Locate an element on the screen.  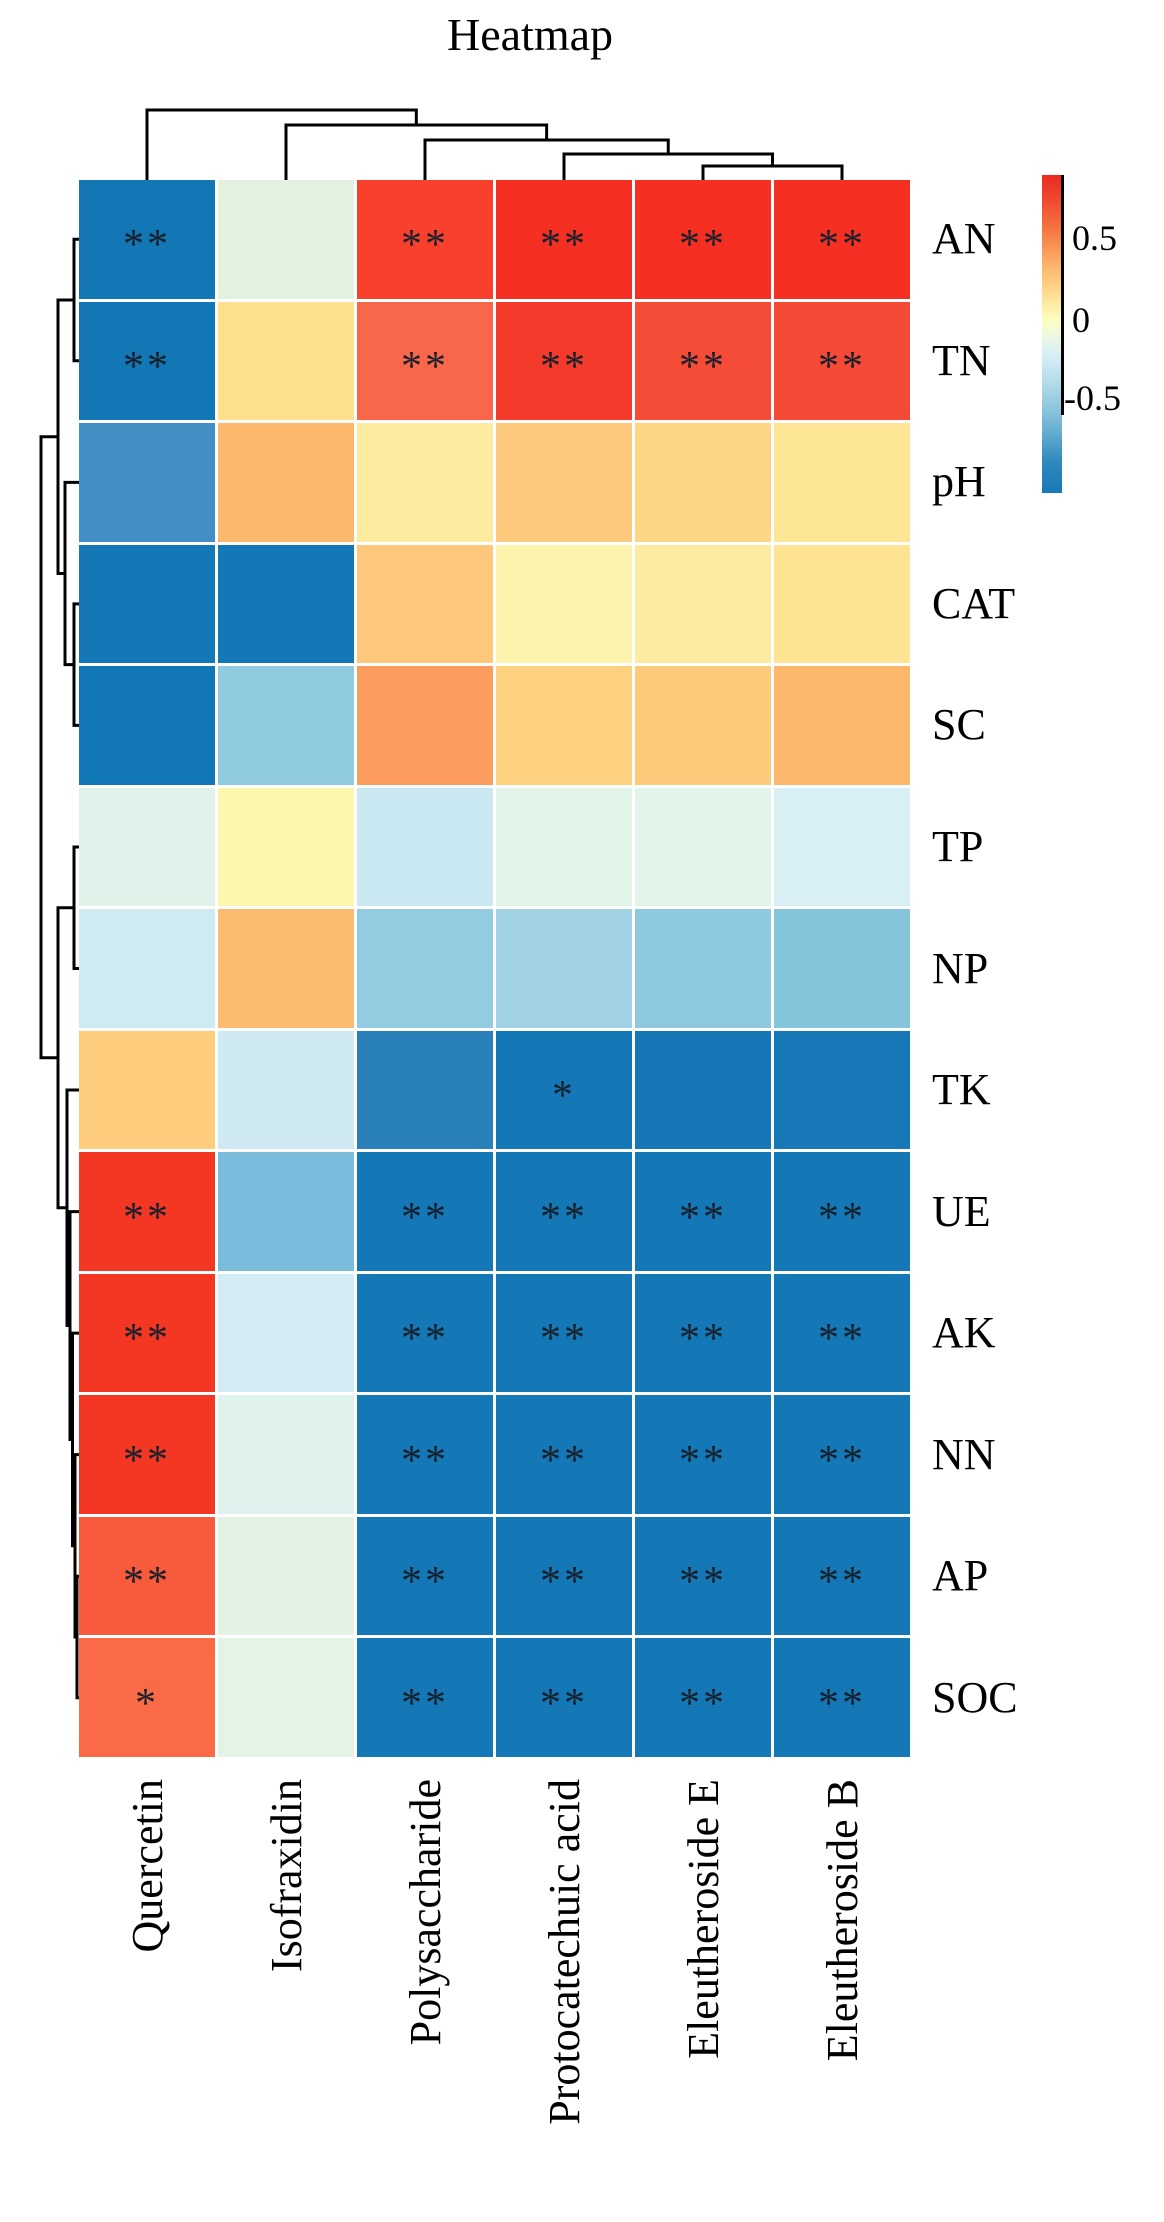
row-label: SC is located at coordinates (959, 725).